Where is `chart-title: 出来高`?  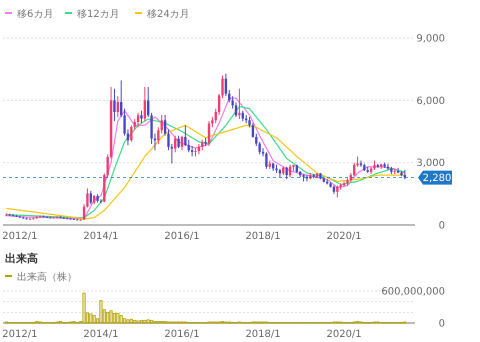
chart-title: 出来高 is located at coordinates (21, 258).